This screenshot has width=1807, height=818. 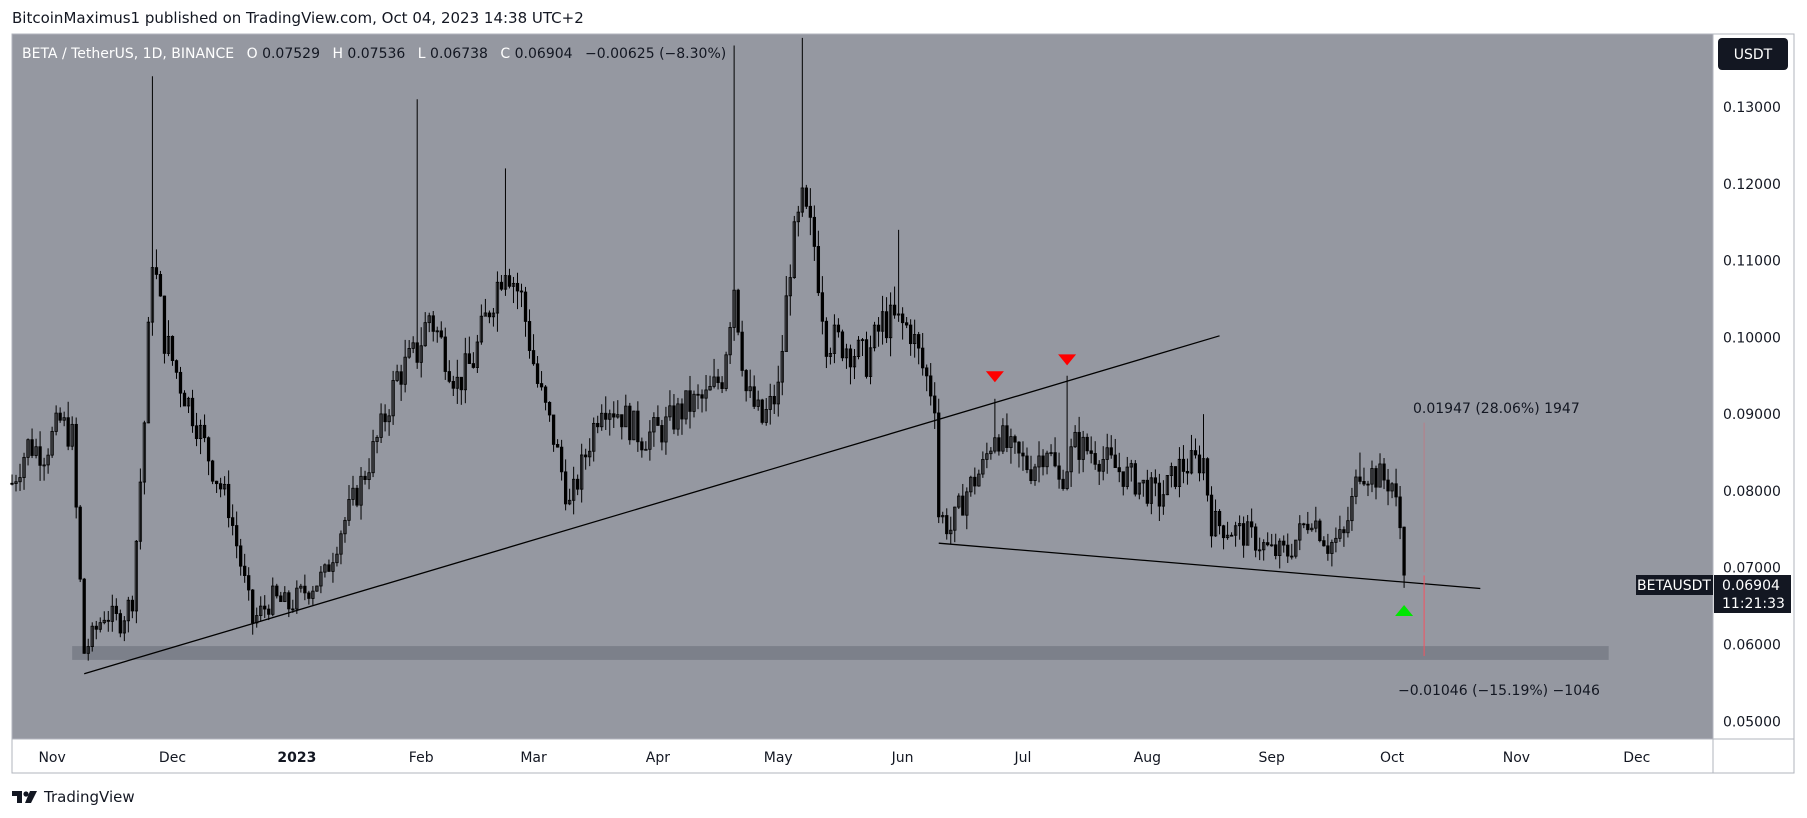 I want to click on legend-close: 0.06904, so click(x=544, y=54).